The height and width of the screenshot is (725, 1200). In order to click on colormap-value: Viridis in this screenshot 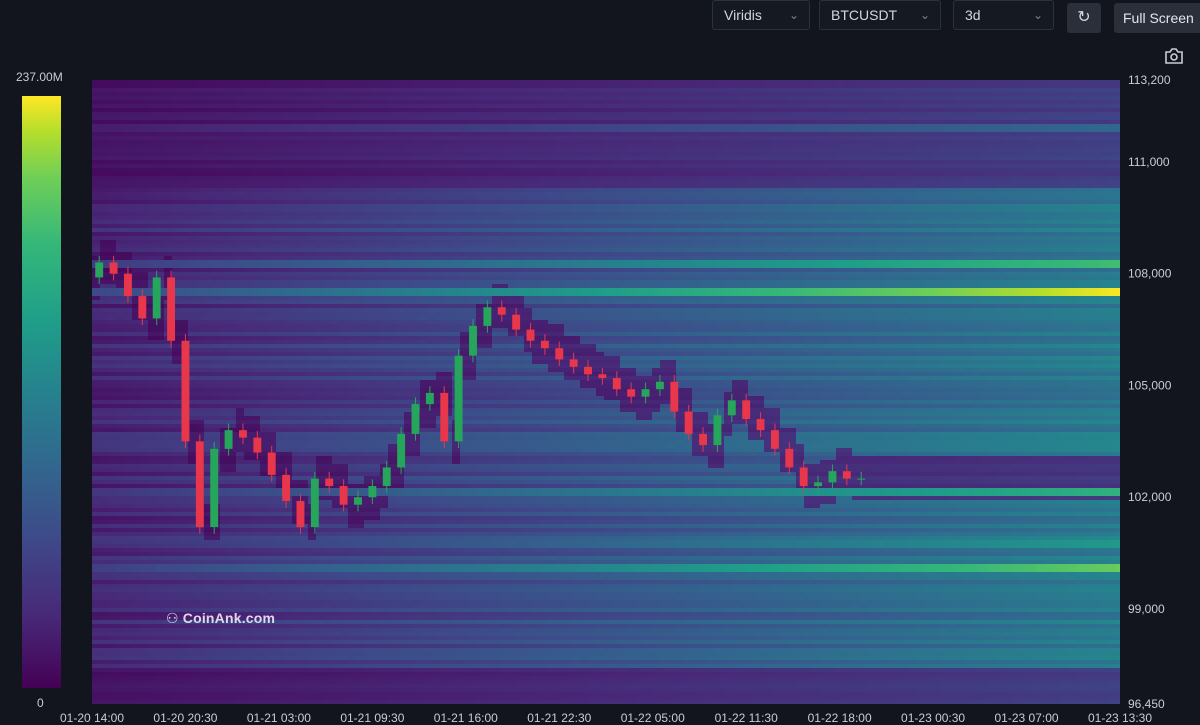, I will do `click(743, 15)`.